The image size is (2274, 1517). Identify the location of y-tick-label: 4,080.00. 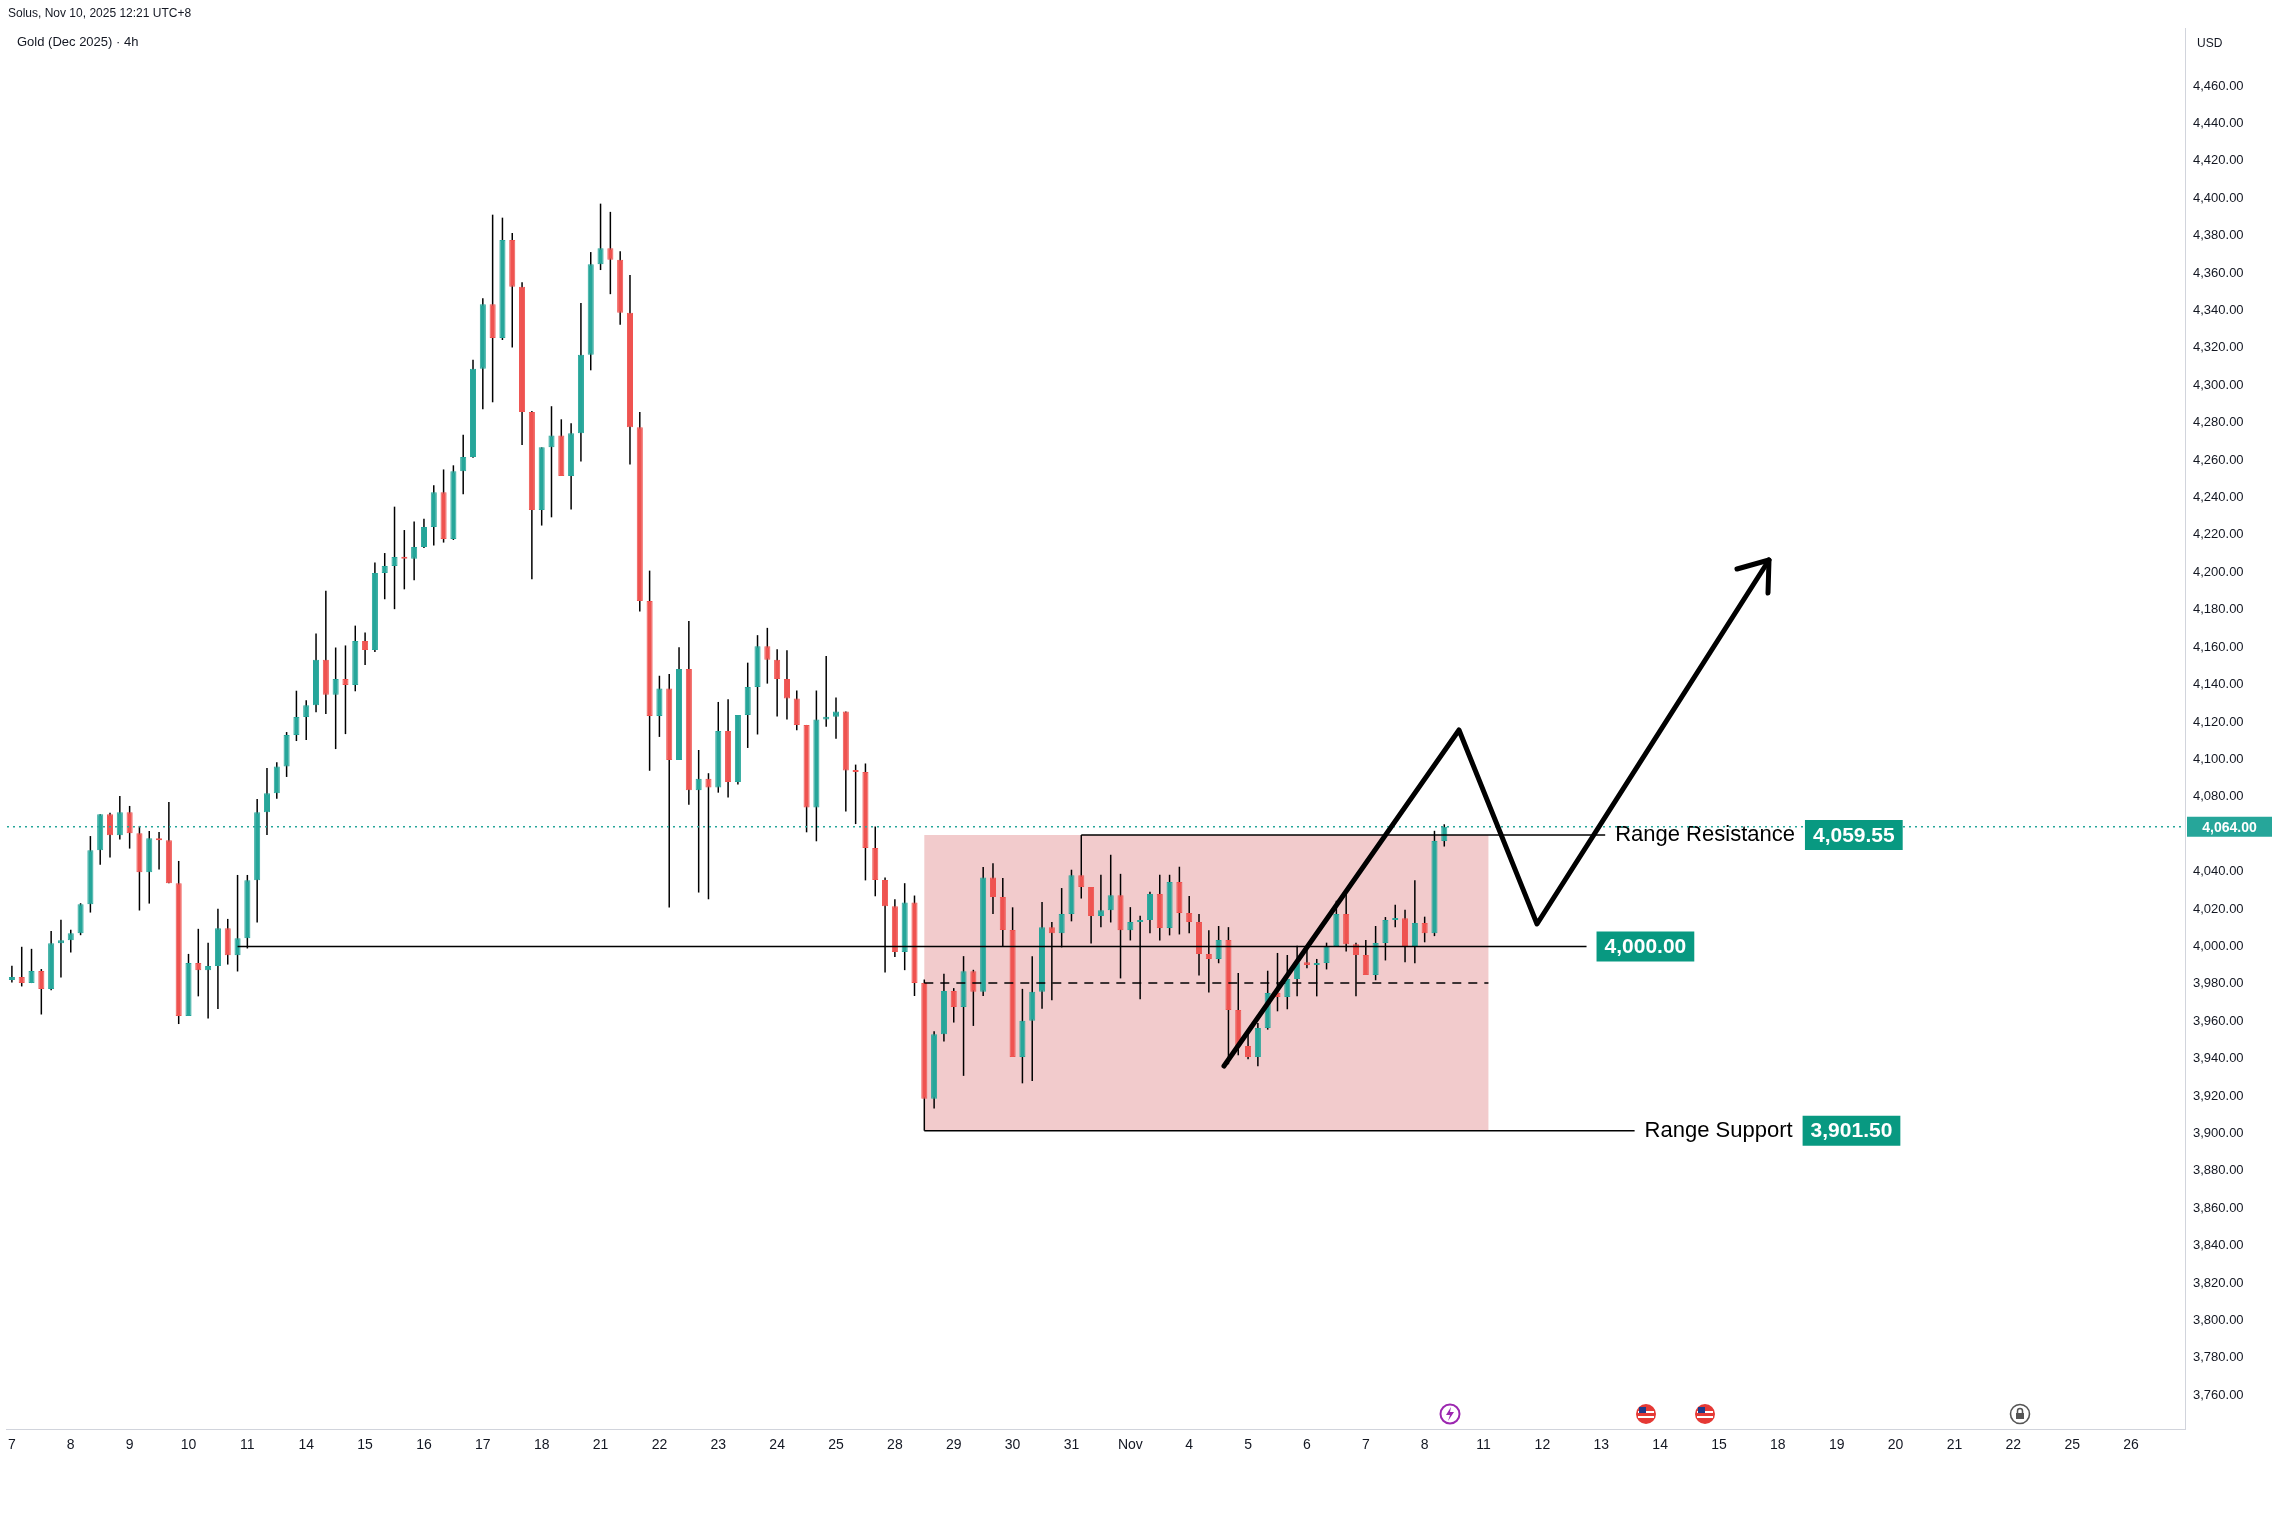
(2218, 796).